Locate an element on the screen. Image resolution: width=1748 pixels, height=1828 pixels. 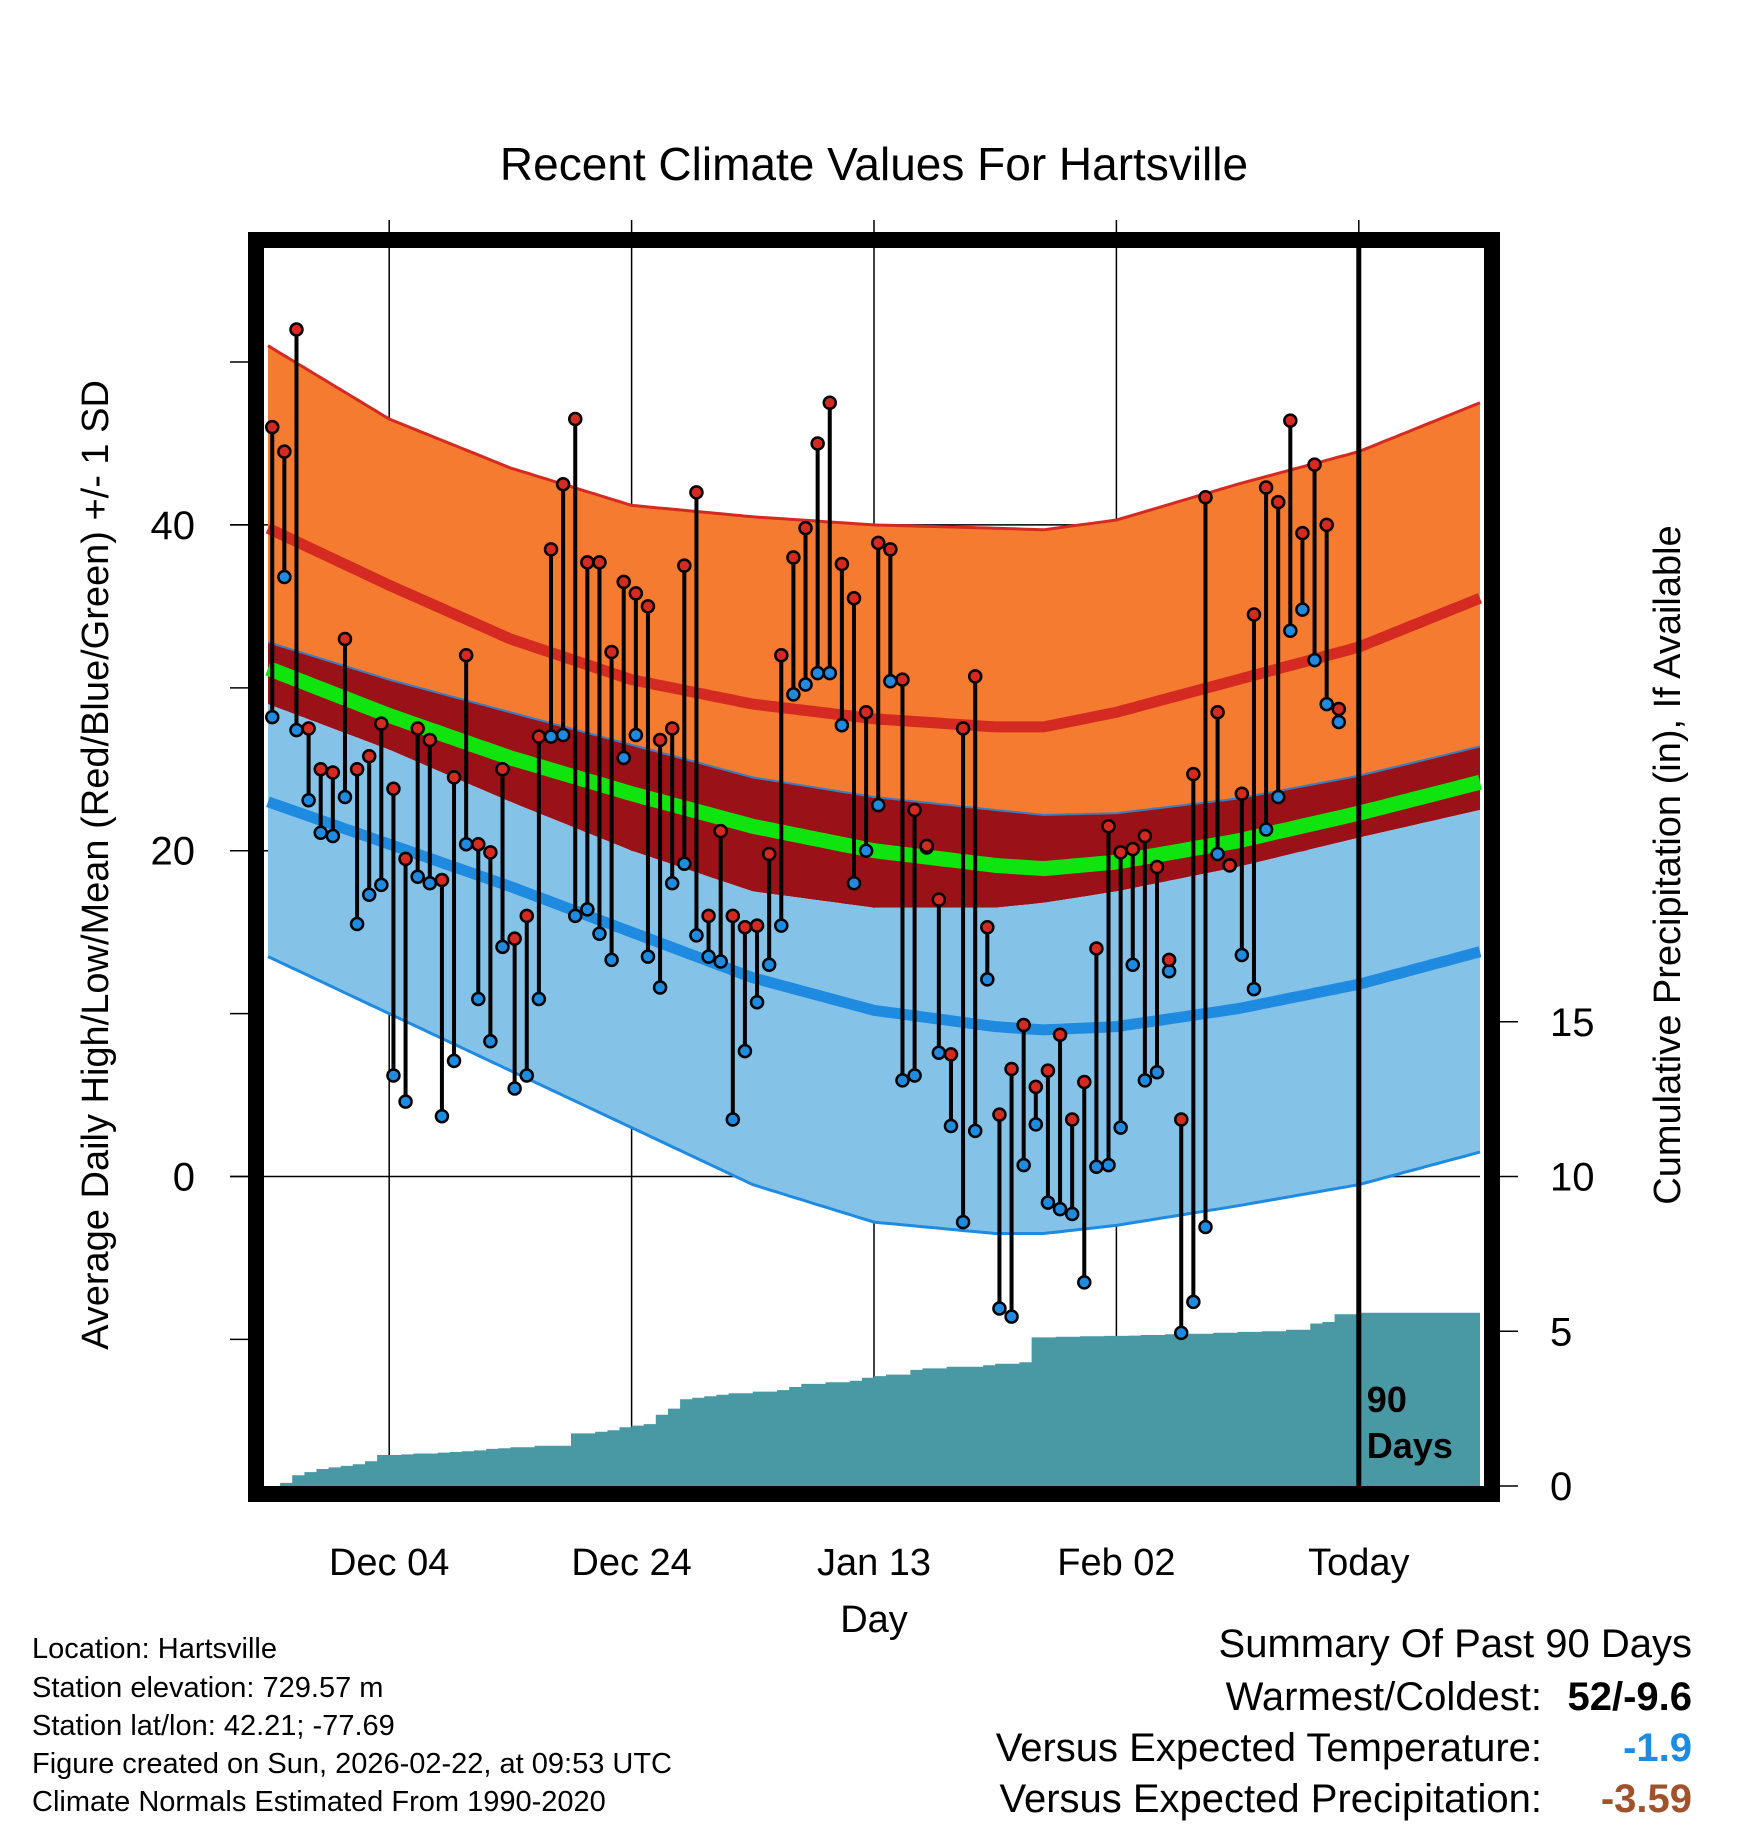
precip-area is located at coordinates (874, 1399).